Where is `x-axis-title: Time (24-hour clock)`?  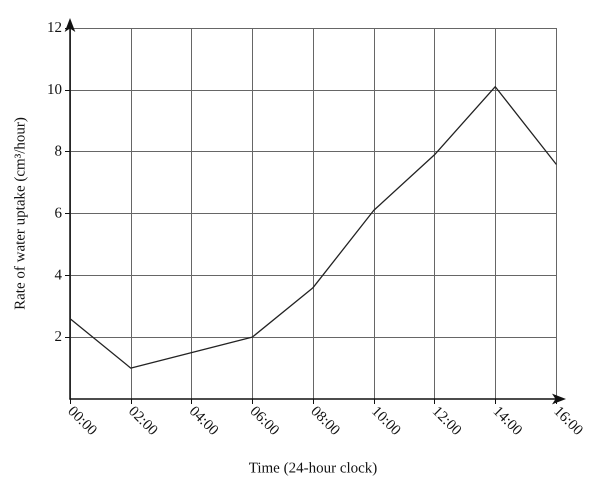
x-axis-title: Time (24-hour clock) is located at coordinates (313, 468).